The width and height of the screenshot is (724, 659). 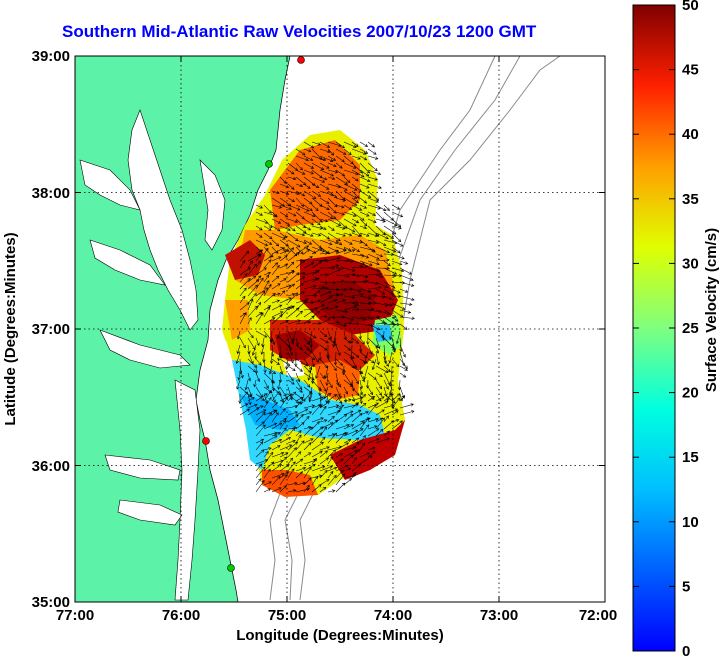 I want to click on y-tick-label: 35:00, so click(x=51, y=602).